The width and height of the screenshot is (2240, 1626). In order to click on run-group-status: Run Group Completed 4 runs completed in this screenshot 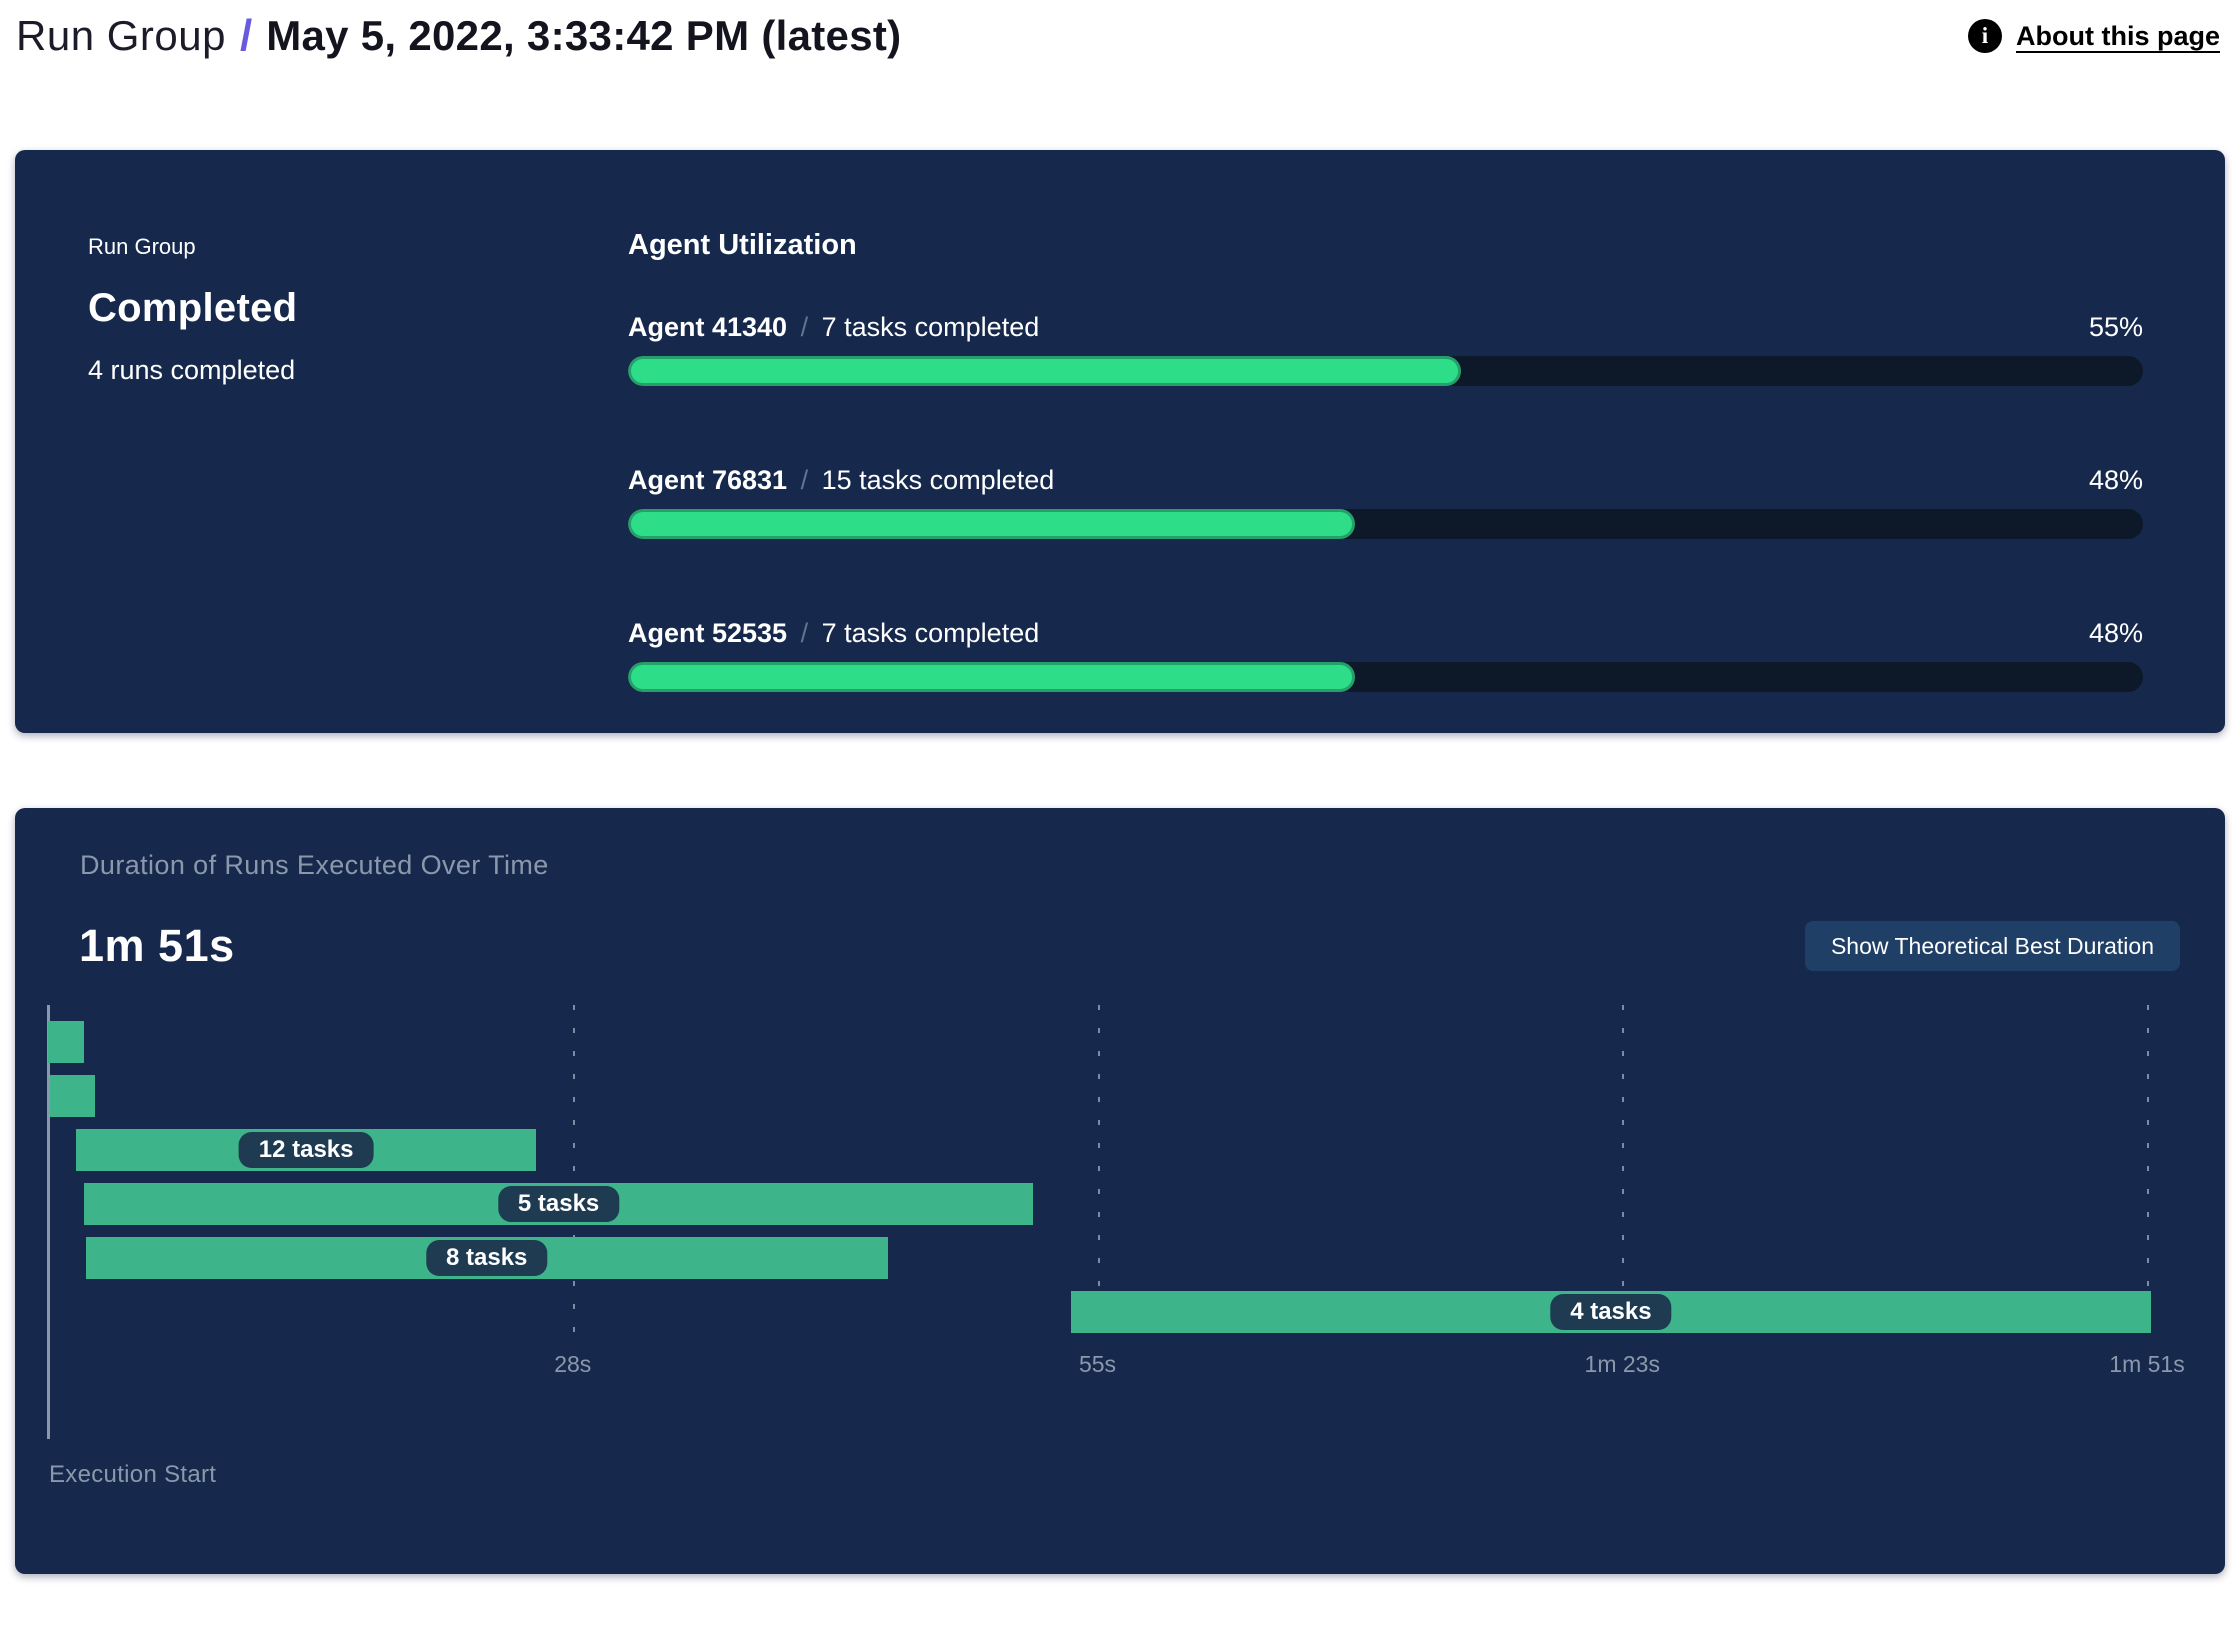, I will do `click(192, 310)`.